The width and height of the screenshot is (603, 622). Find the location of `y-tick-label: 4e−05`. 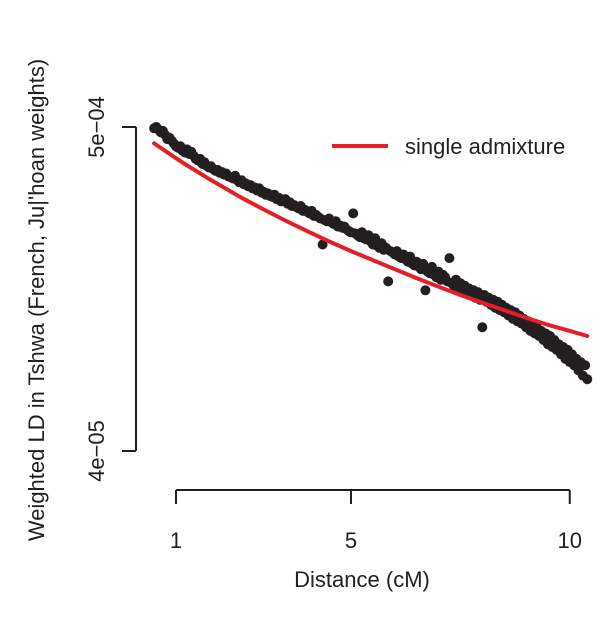

y-tick-label: 4e−05 is located at coordinates (96, 451).